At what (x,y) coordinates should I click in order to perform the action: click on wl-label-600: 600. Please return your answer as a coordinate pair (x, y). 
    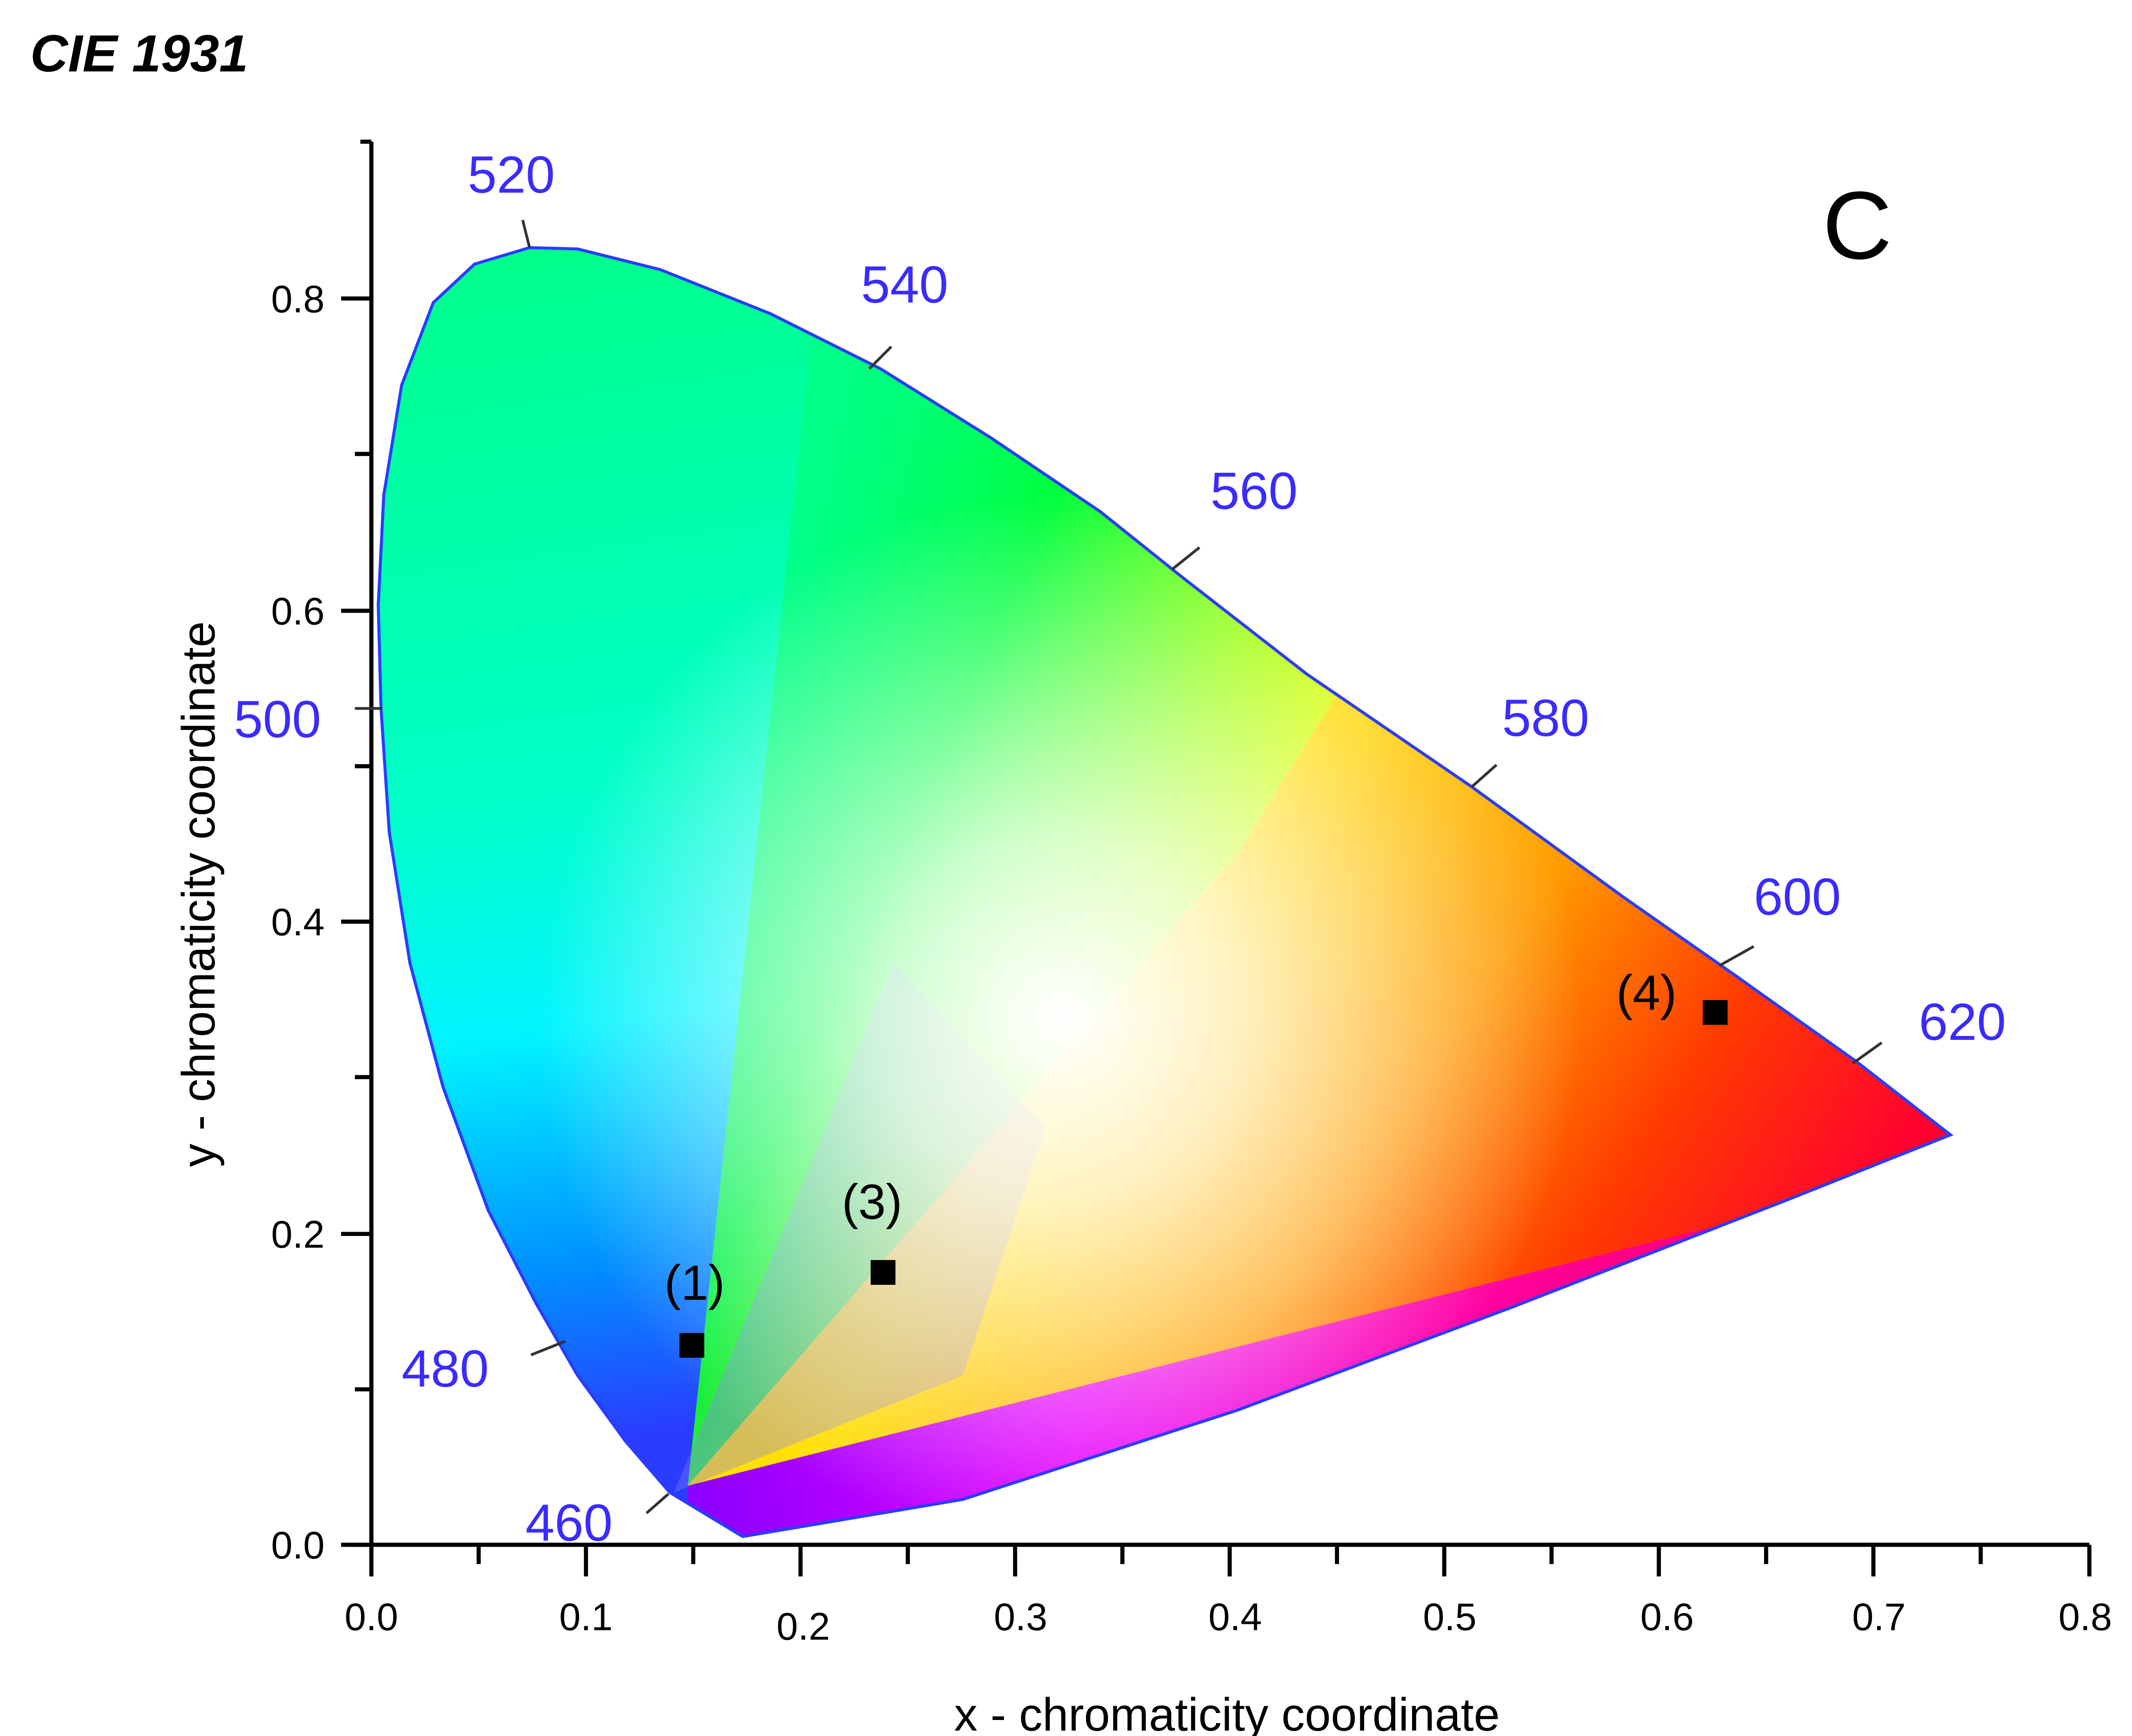
    Looking at the image, I should click on (1797, 897).